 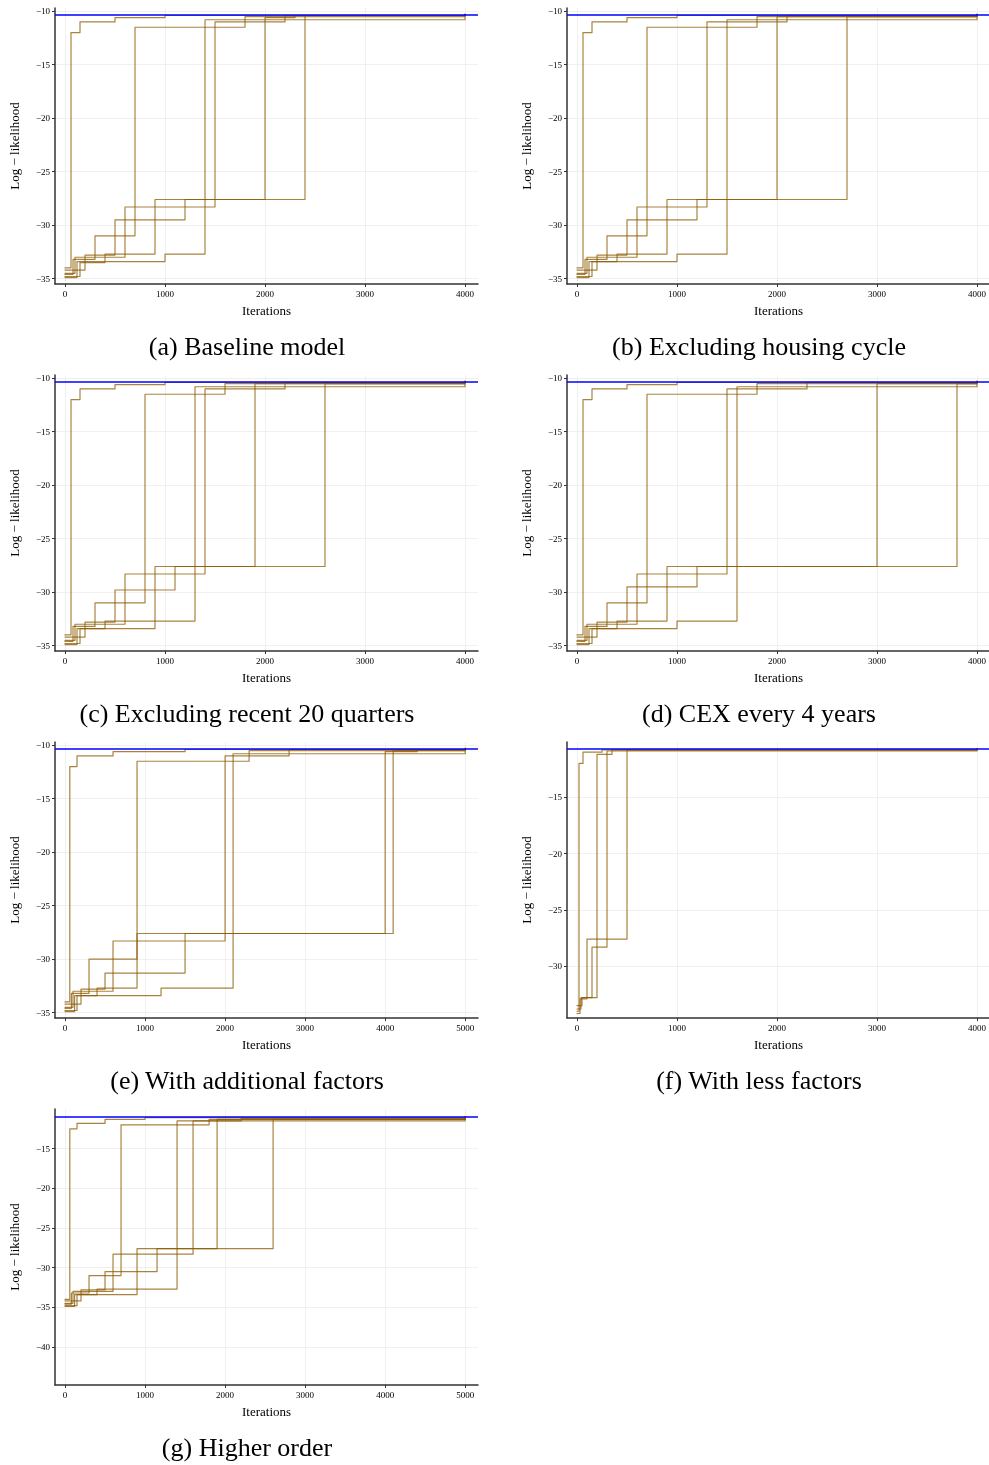 What do you see at coordinates (759, 1080) in the screenshot?
I see `text: (f) With less factors` at bounding box center [759, 1080].